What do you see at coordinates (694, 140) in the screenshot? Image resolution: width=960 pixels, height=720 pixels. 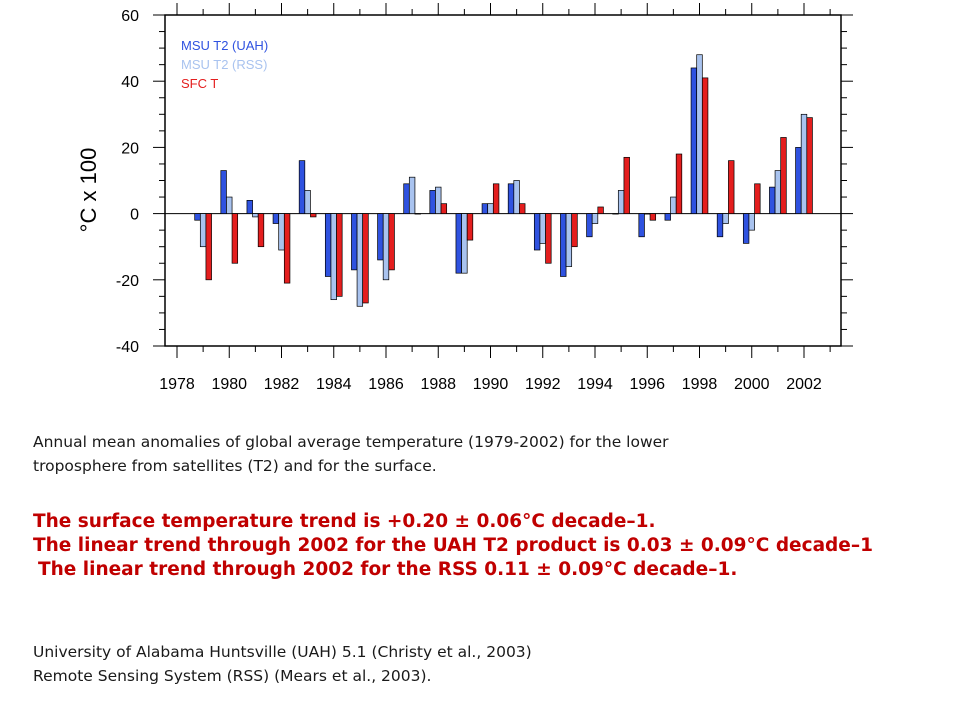 I see `bar-uah-1998` at bounding box center [694, 140].